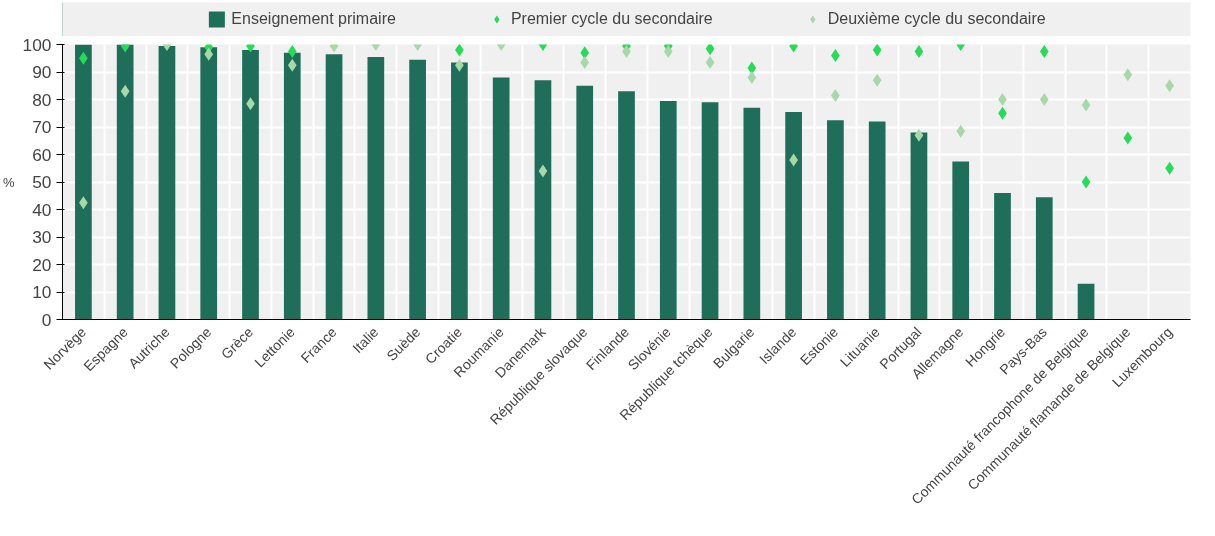  I want to click on y-tick-label: 40, so click(42, 209).